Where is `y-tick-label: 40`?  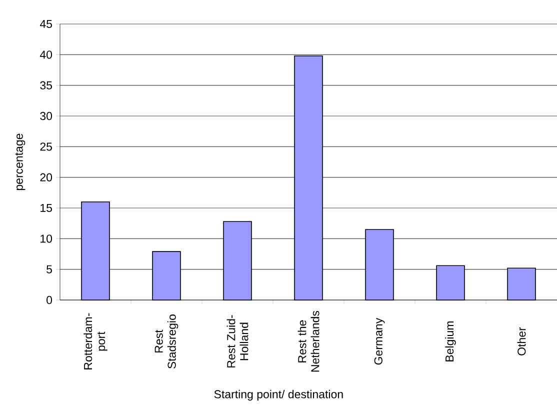 y-tick-label: 40 is located at coordinates (46, 54).